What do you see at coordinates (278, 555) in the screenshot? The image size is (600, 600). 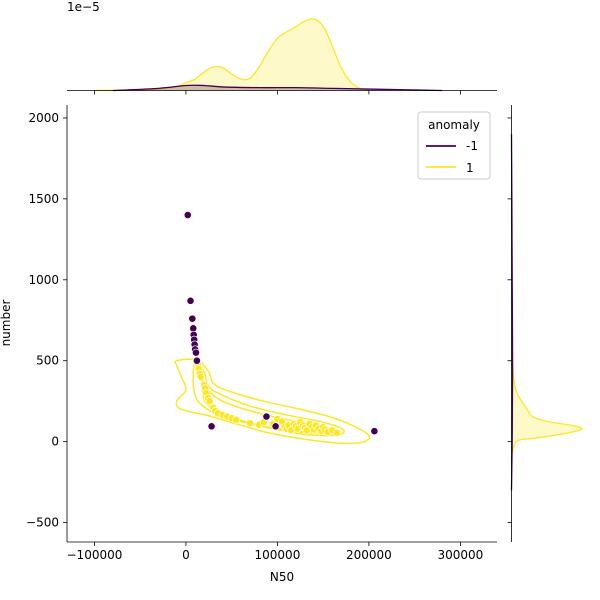 I see `x-tick-label: 100000` at bounding box center [278, 555].